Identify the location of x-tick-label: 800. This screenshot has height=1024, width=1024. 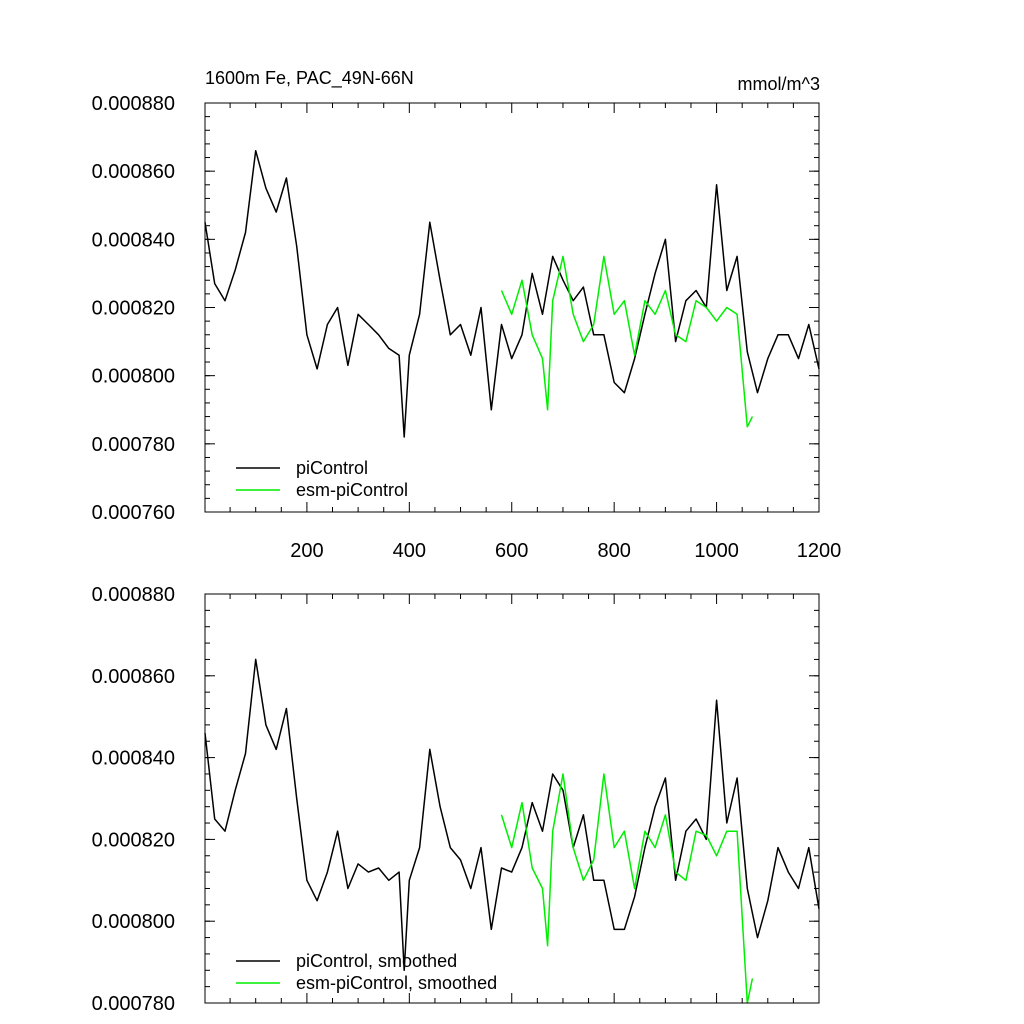
(613, 551).